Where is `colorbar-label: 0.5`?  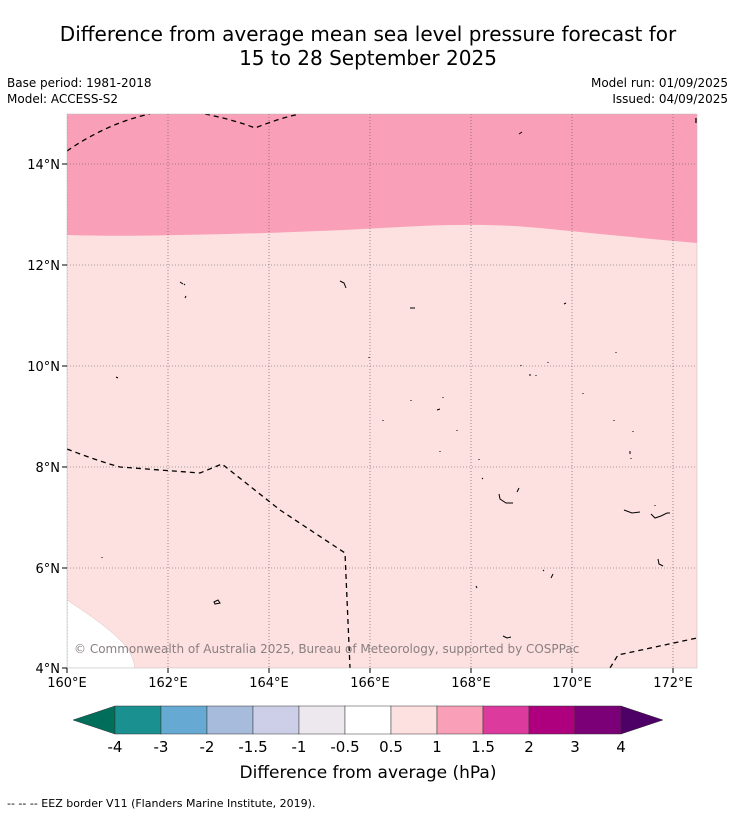
colorbar-label: 0.5 is located at coordinates (391, 747).